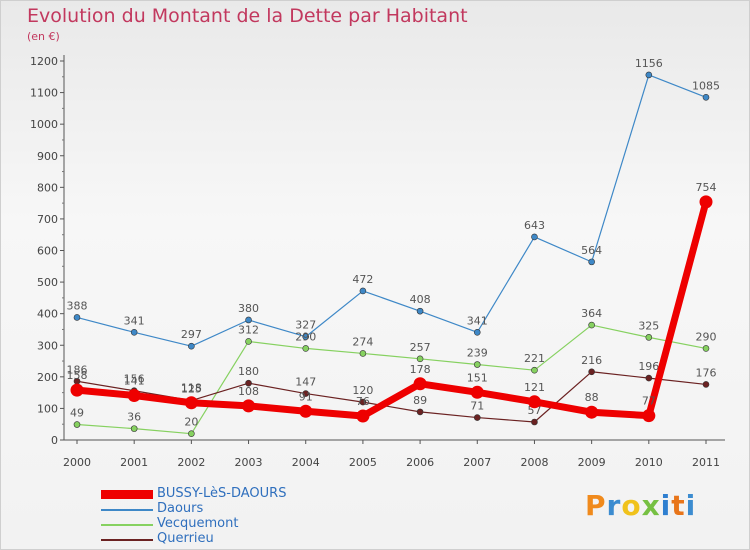 This screenshot has width=750, height=550. What do you see at coordinates (44, 124) in the screenshot?
I see `y-tick-label: 1000` at bounding box center [44, 124].